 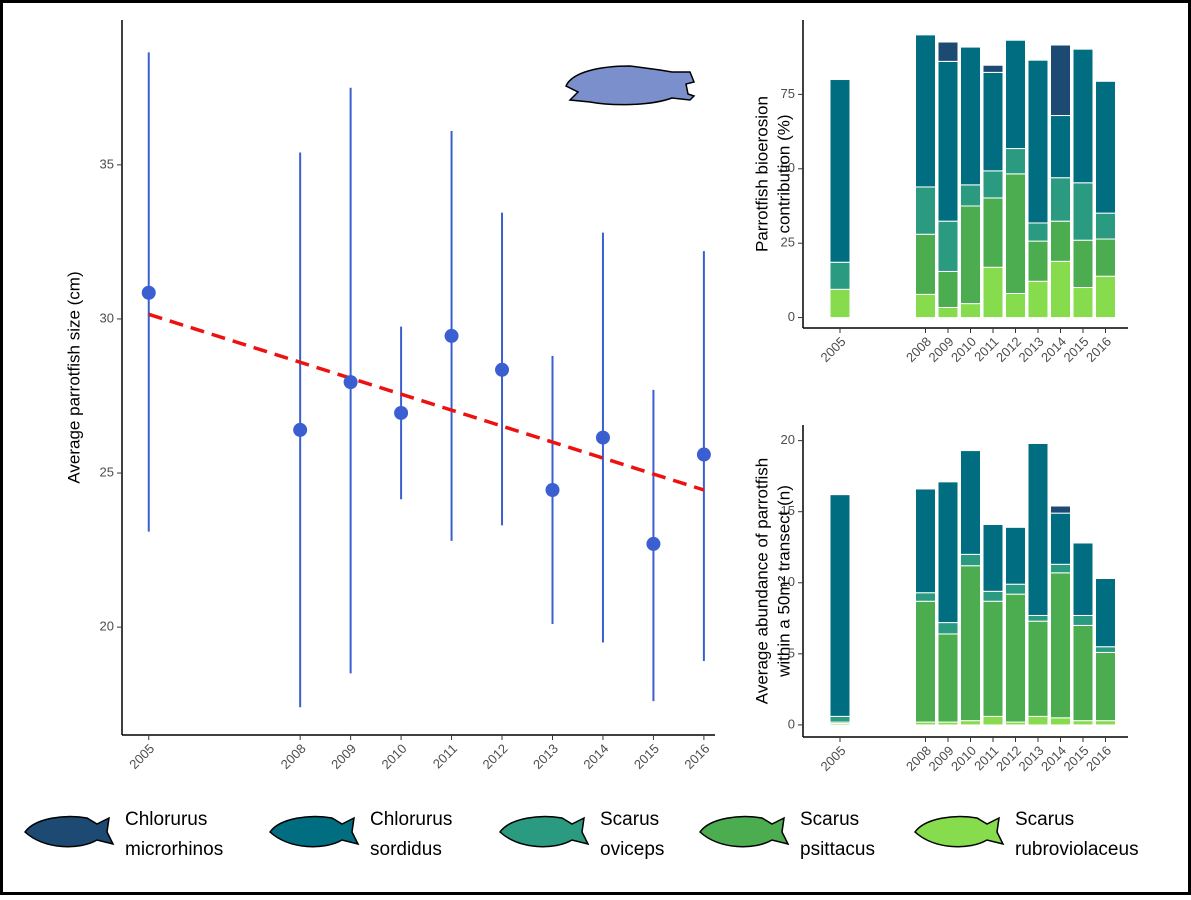 What do you see at coordinates (837, 834) in the screenshot?
I see `legend-label: Scarus psittacus` at bounding box center [837, 834].